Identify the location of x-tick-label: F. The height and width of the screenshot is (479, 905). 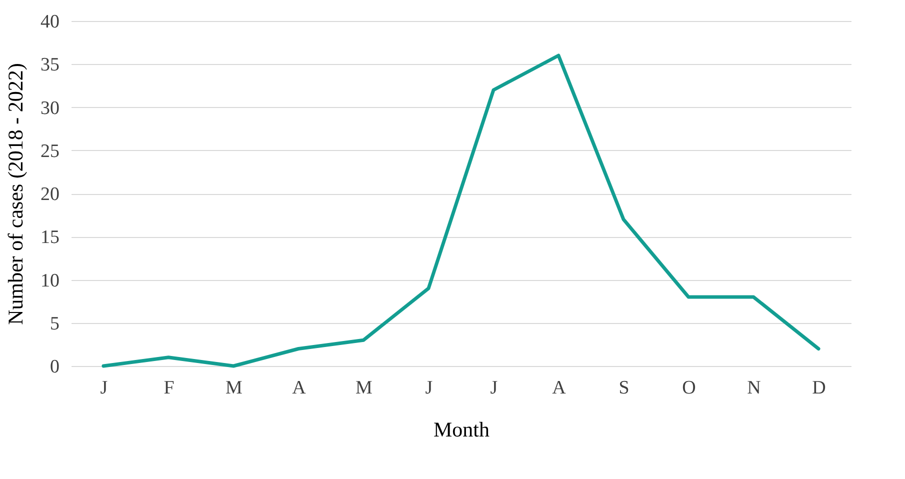
(169, 388).